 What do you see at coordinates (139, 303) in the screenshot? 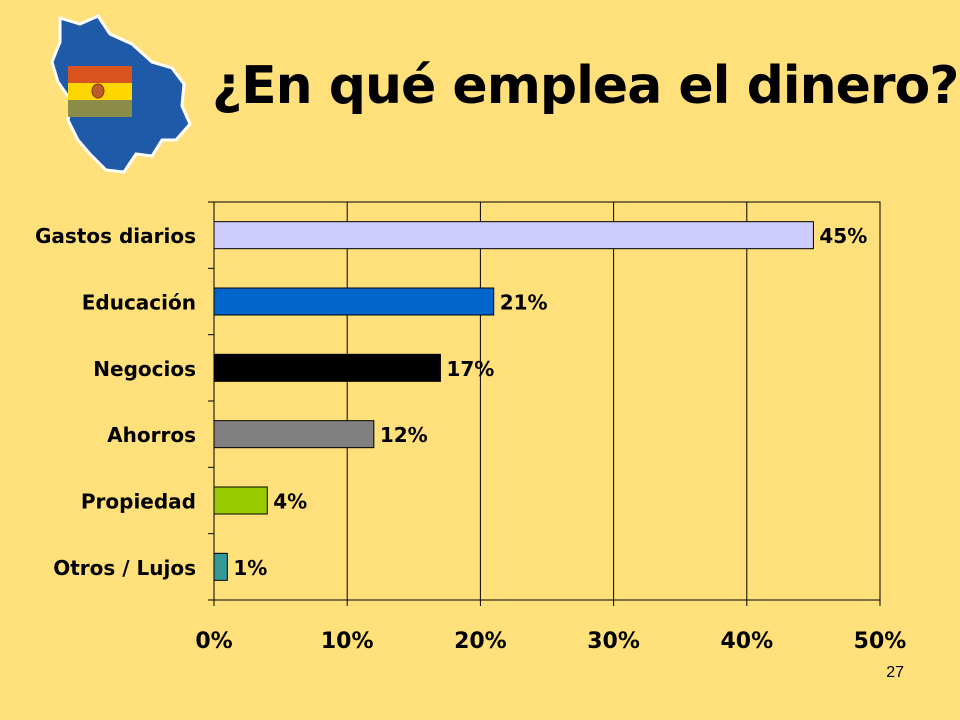
I see `category-label: Educación` at bounding box center [139, 303].